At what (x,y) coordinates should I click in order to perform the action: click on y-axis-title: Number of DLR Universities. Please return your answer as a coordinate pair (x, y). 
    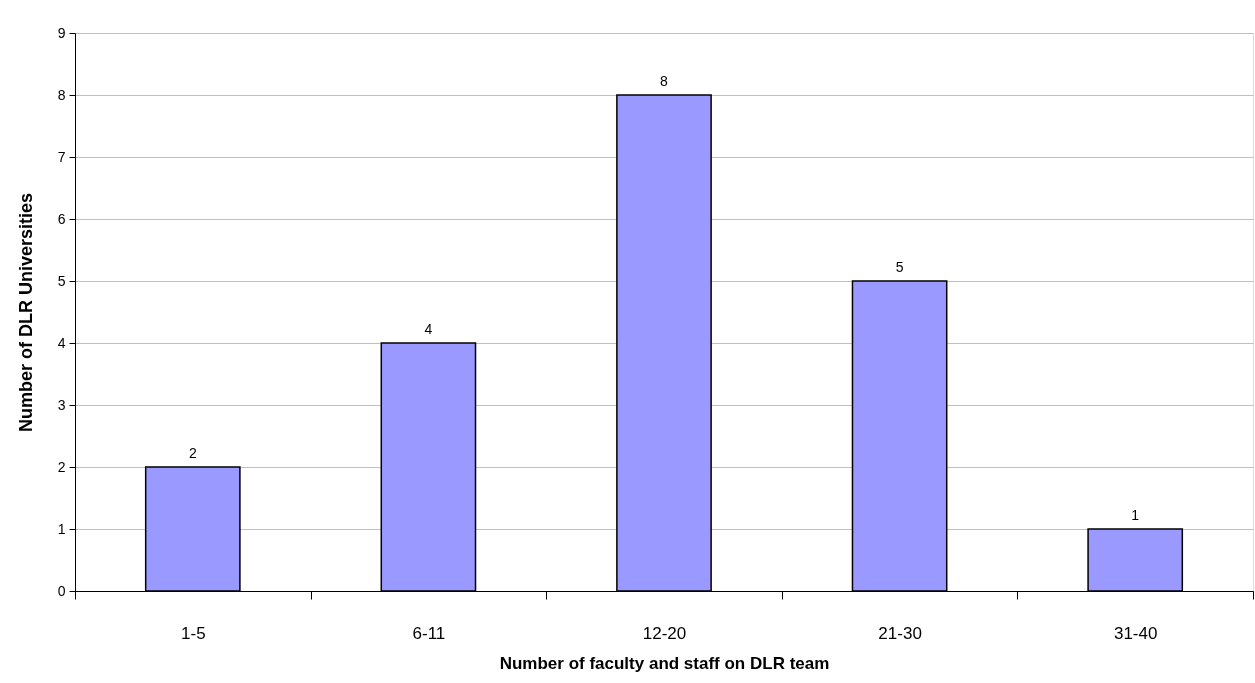
    Looking at the image, I should click on (25, 312).